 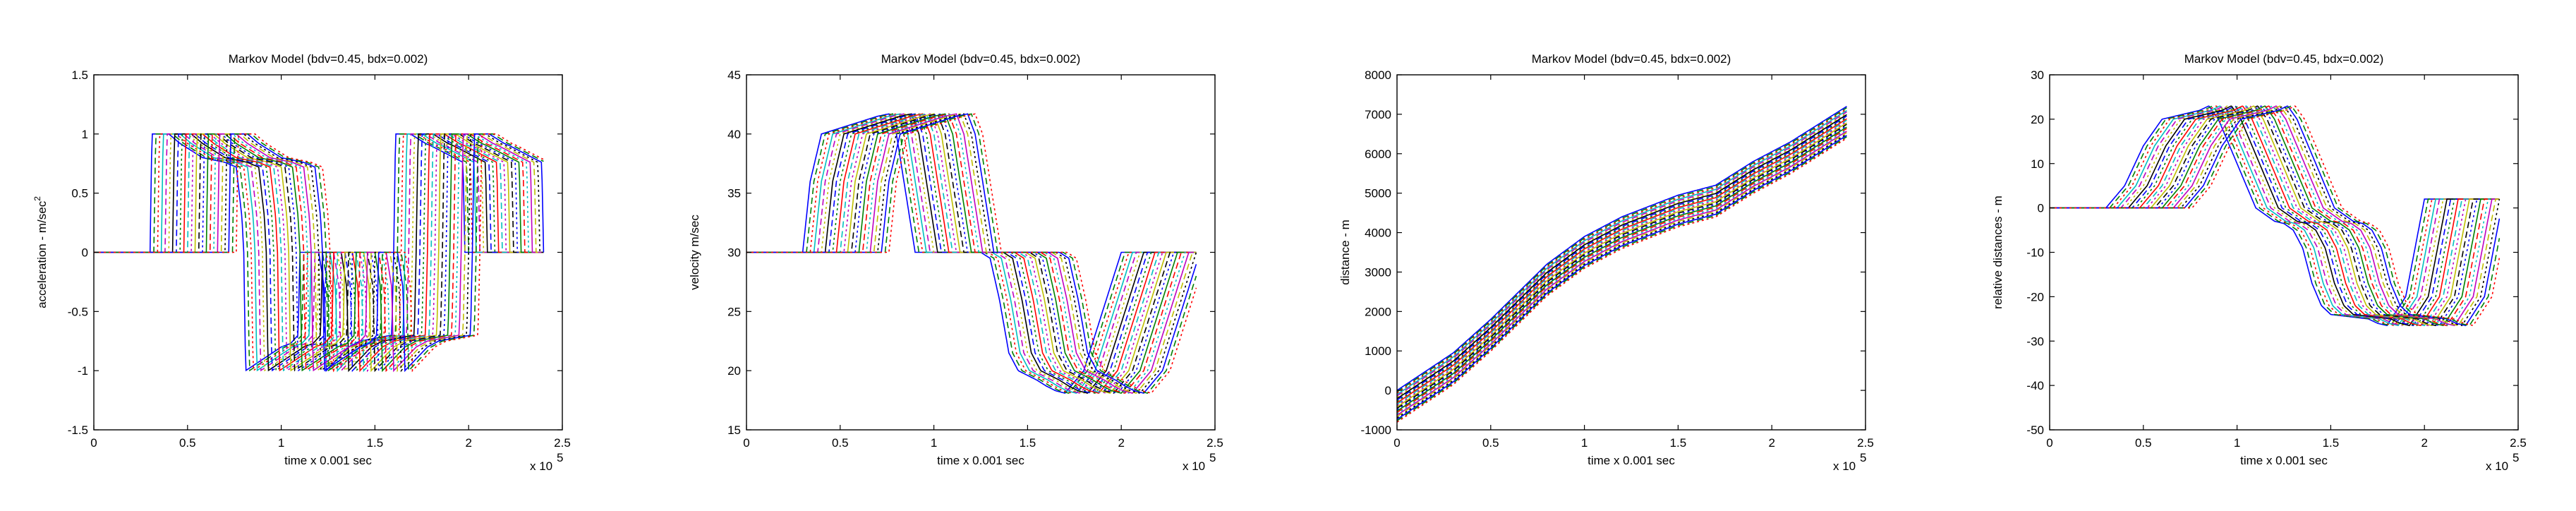 What do you see at coordinates (1378, 114) in the screenshot?
I see `y-tick-label: 7000` at bounding box center [1378, 114].